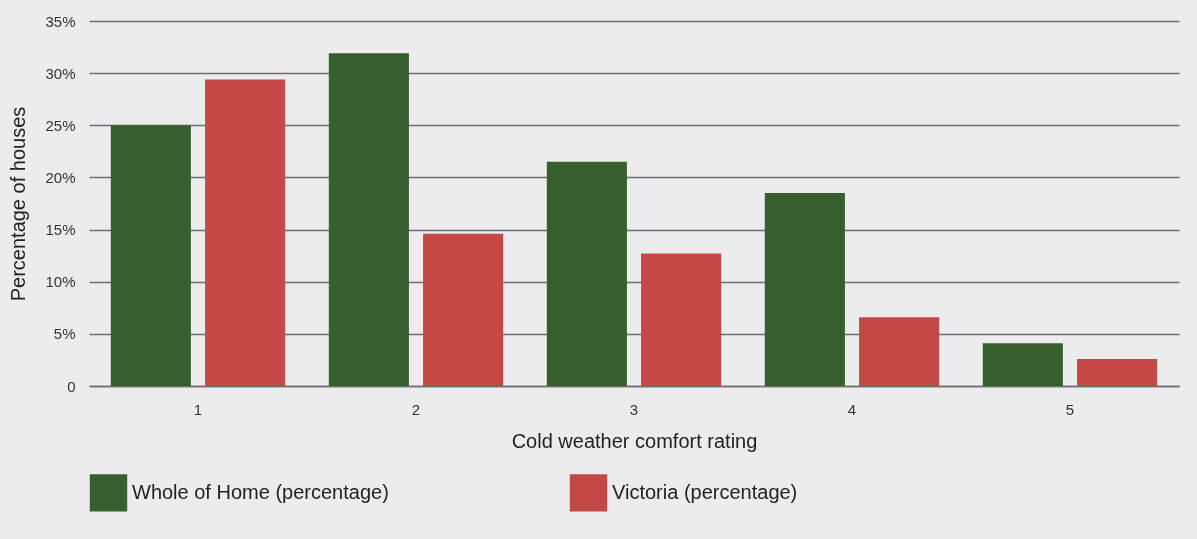 Image resolution: width=1197 pixels, height=539 pixels. I want to click on legend-label: Victoria (percentage), so click(705, 491).